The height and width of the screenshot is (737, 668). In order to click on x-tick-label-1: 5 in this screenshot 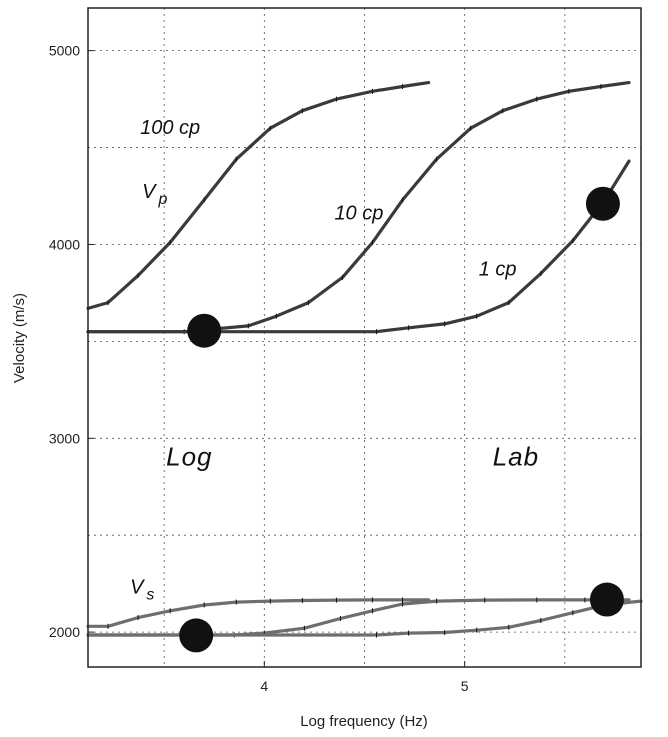, I will do `click(465, 686)`.